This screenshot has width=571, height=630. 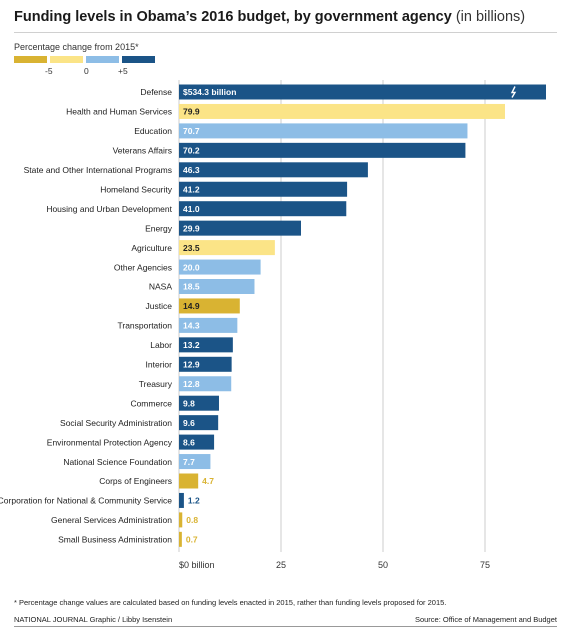 What do you see at coordinates (191, 248) in the screenshot?
I see `value-label: 23.5` at bounding box center [191, 248].